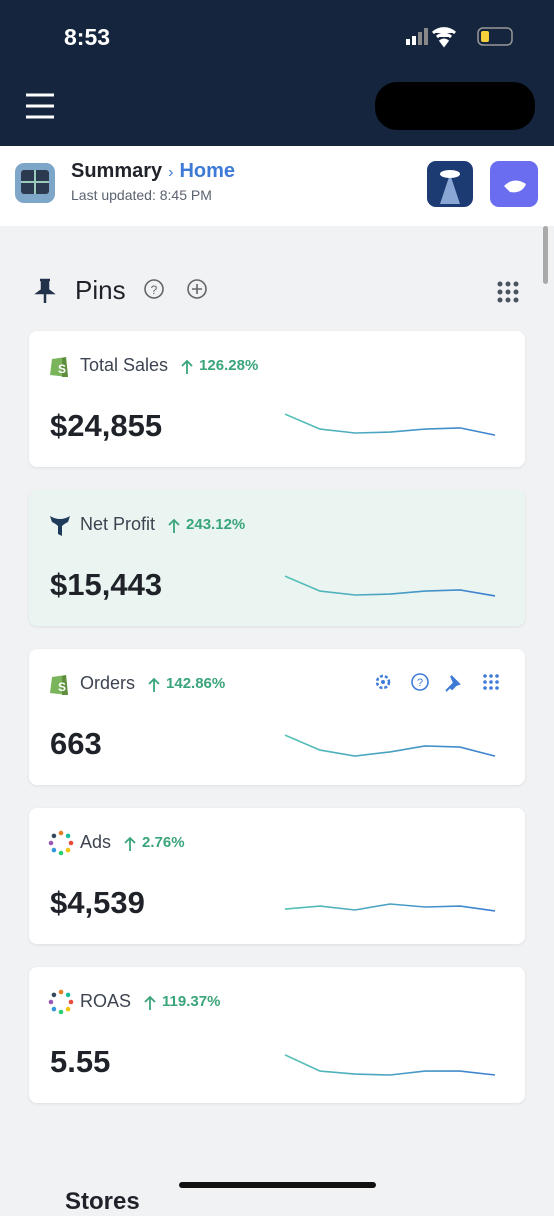  Describe the element at coordinates (483, 185) in the screenshot. I see `header-apps` at that location.